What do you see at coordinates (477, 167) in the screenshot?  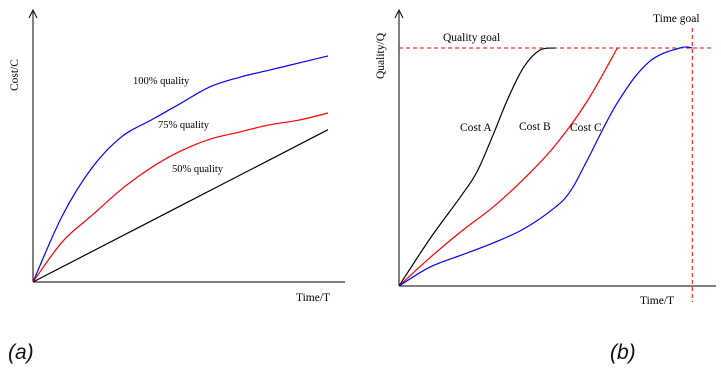 I see `b-series-cost-a-line` at bounding box center [477, 167].